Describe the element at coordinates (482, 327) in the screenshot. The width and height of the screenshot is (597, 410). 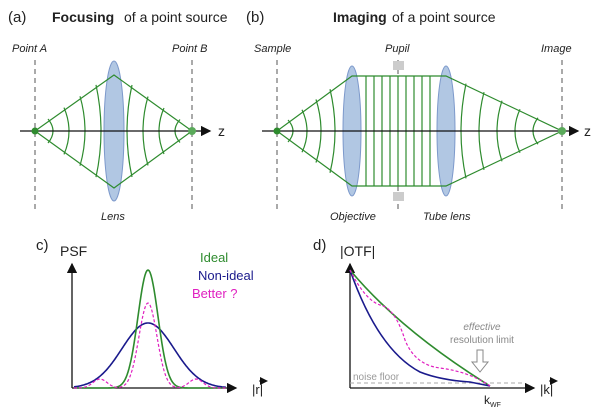
I see `annotation: effective` at that location.